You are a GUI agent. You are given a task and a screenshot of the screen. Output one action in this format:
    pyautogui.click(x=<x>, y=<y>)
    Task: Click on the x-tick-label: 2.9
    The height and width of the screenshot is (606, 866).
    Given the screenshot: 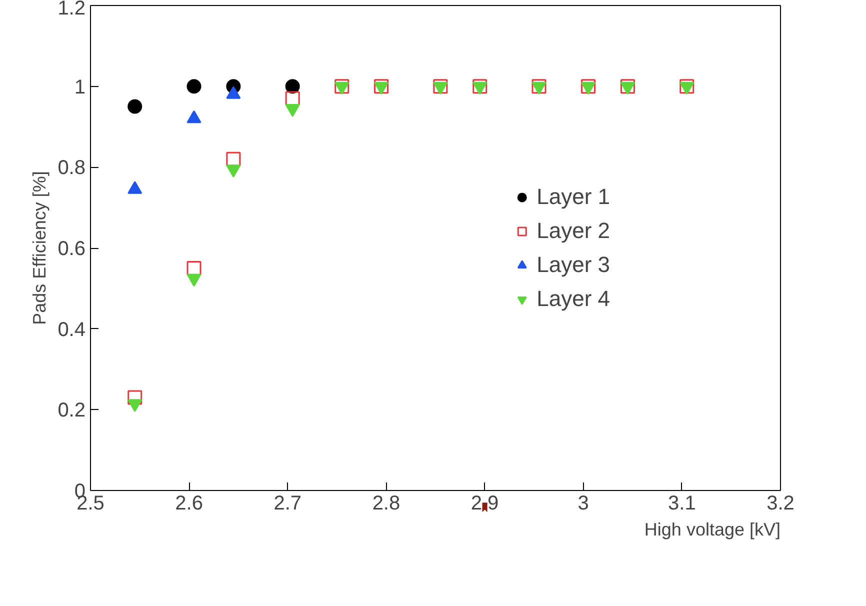 What is the action you would take?
    pyautogui.click(x=484, y=503)
    